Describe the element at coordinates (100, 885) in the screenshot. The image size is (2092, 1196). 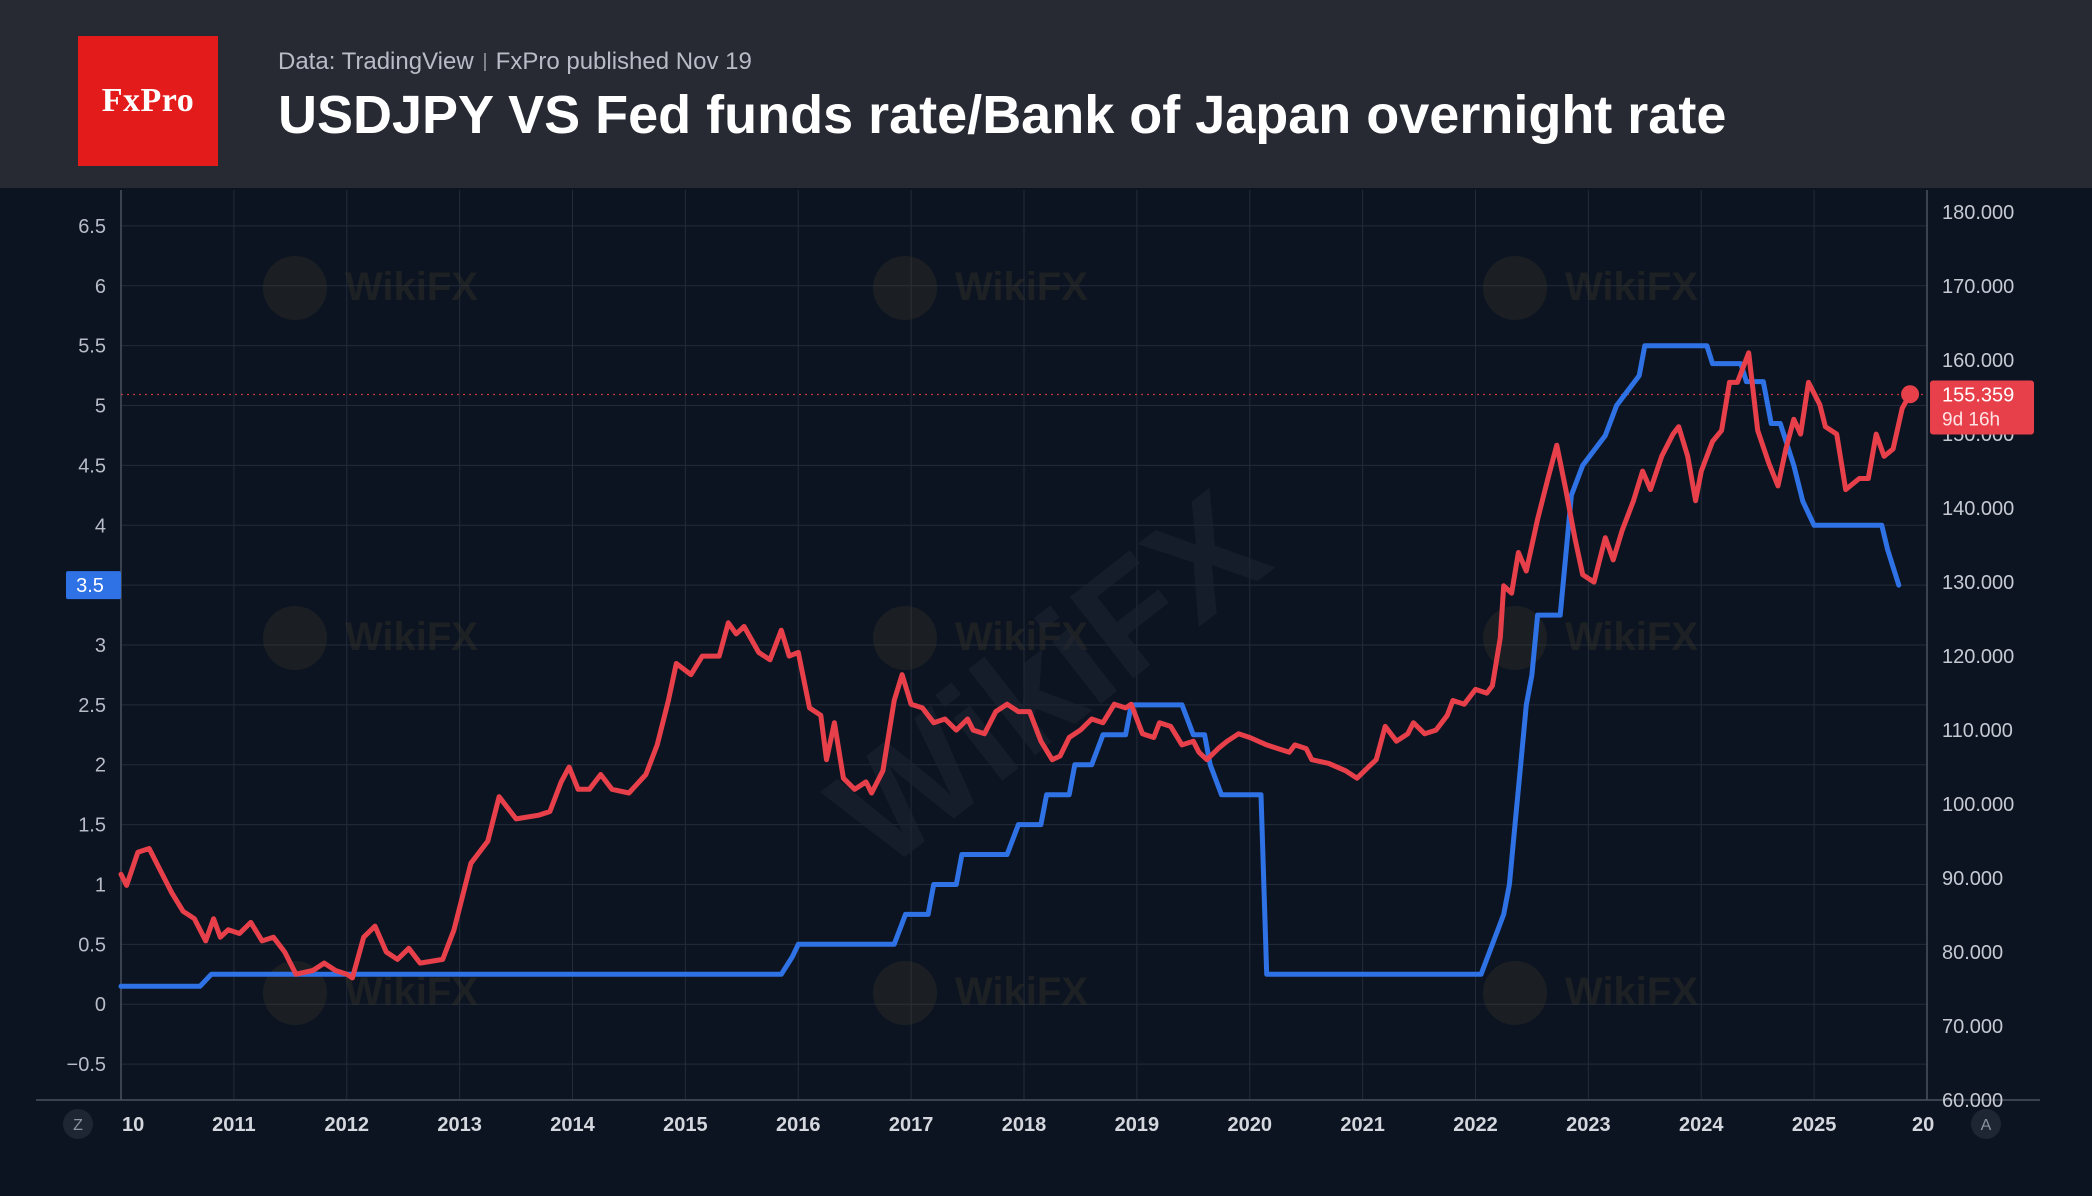
I see `left-axis-tick-label: 1` at that location.